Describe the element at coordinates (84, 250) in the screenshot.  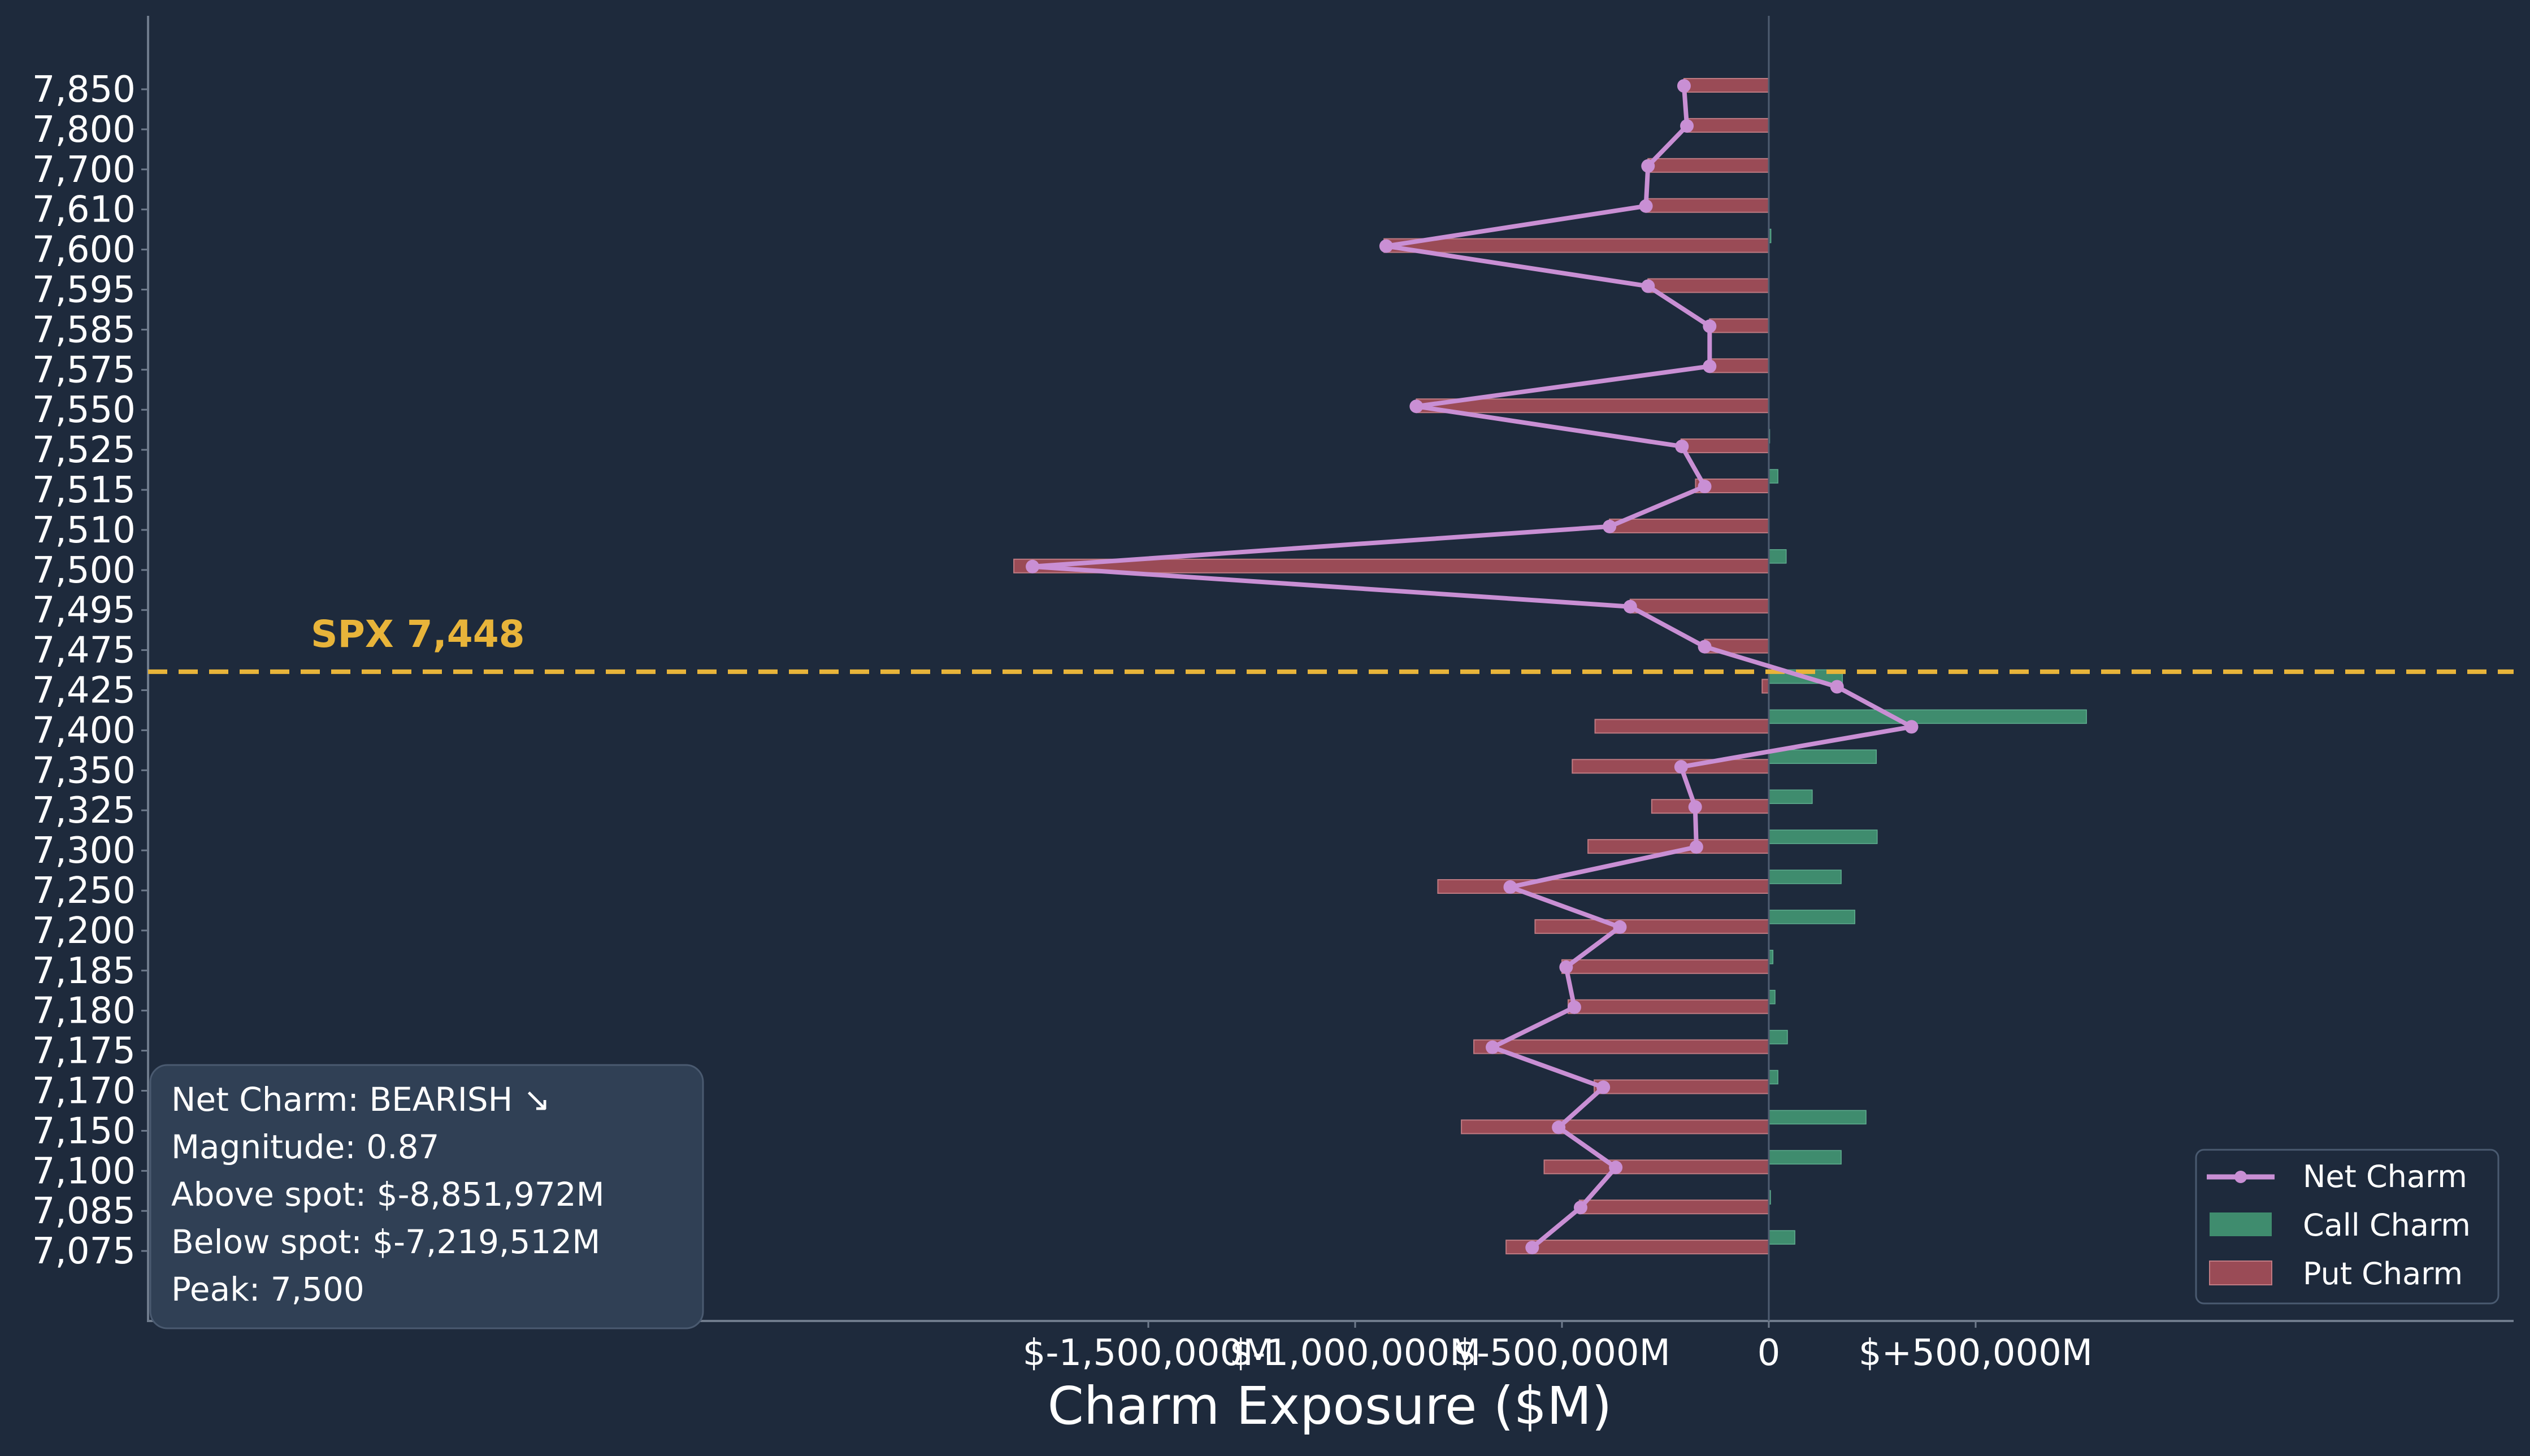
I see `y-tick-label: 7,600` at that location.